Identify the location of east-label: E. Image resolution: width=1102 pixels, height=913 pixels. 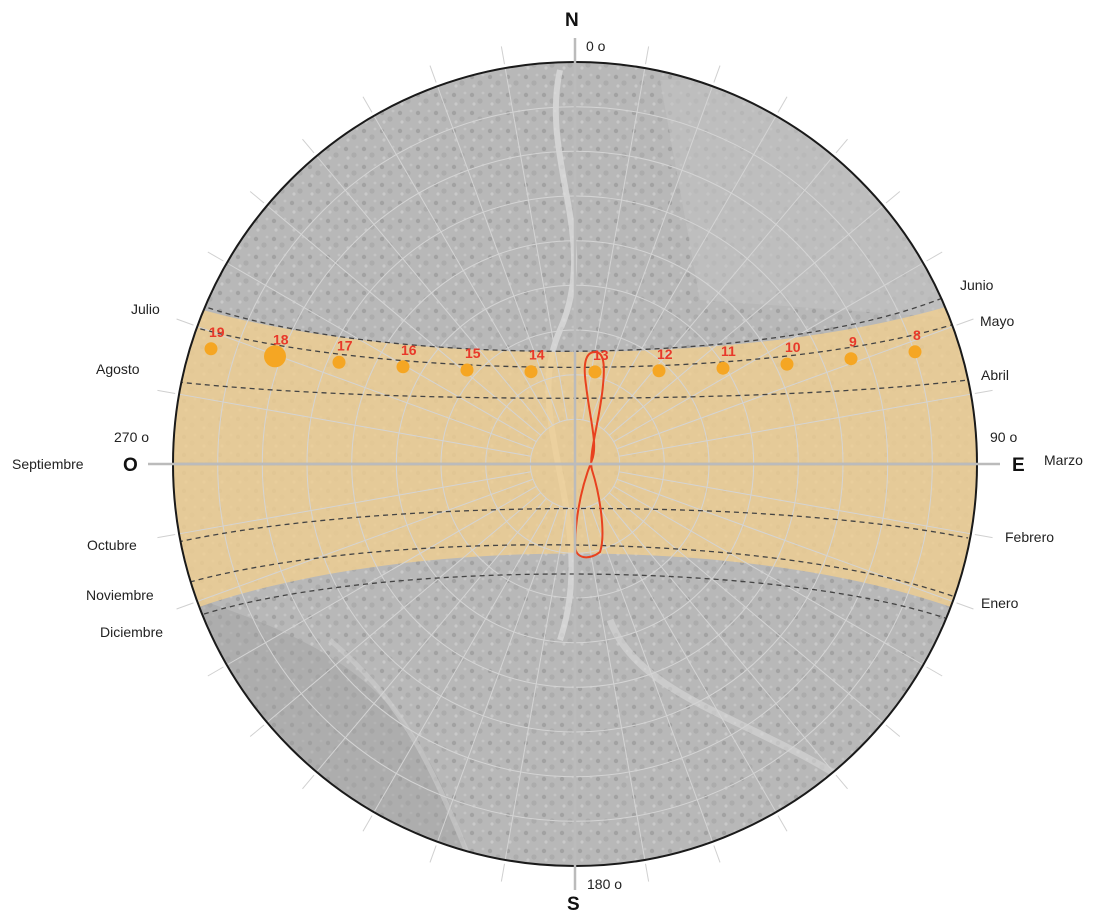
(1018, 465).